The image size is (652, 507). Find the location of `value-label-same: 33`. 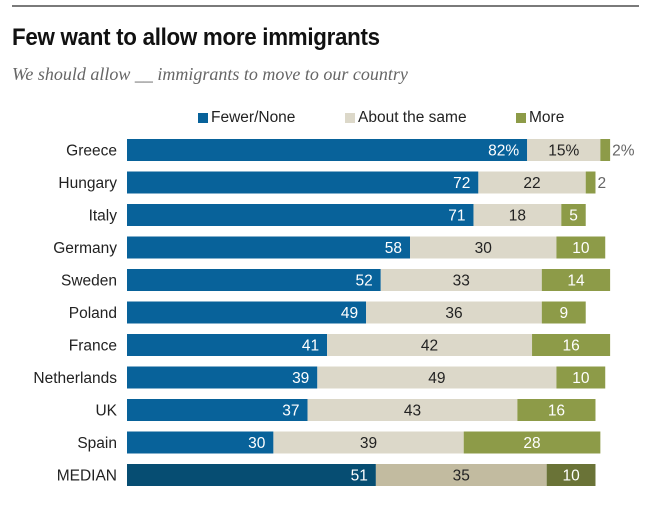

value-label-same: 33 is located at coordinates (461, 281).